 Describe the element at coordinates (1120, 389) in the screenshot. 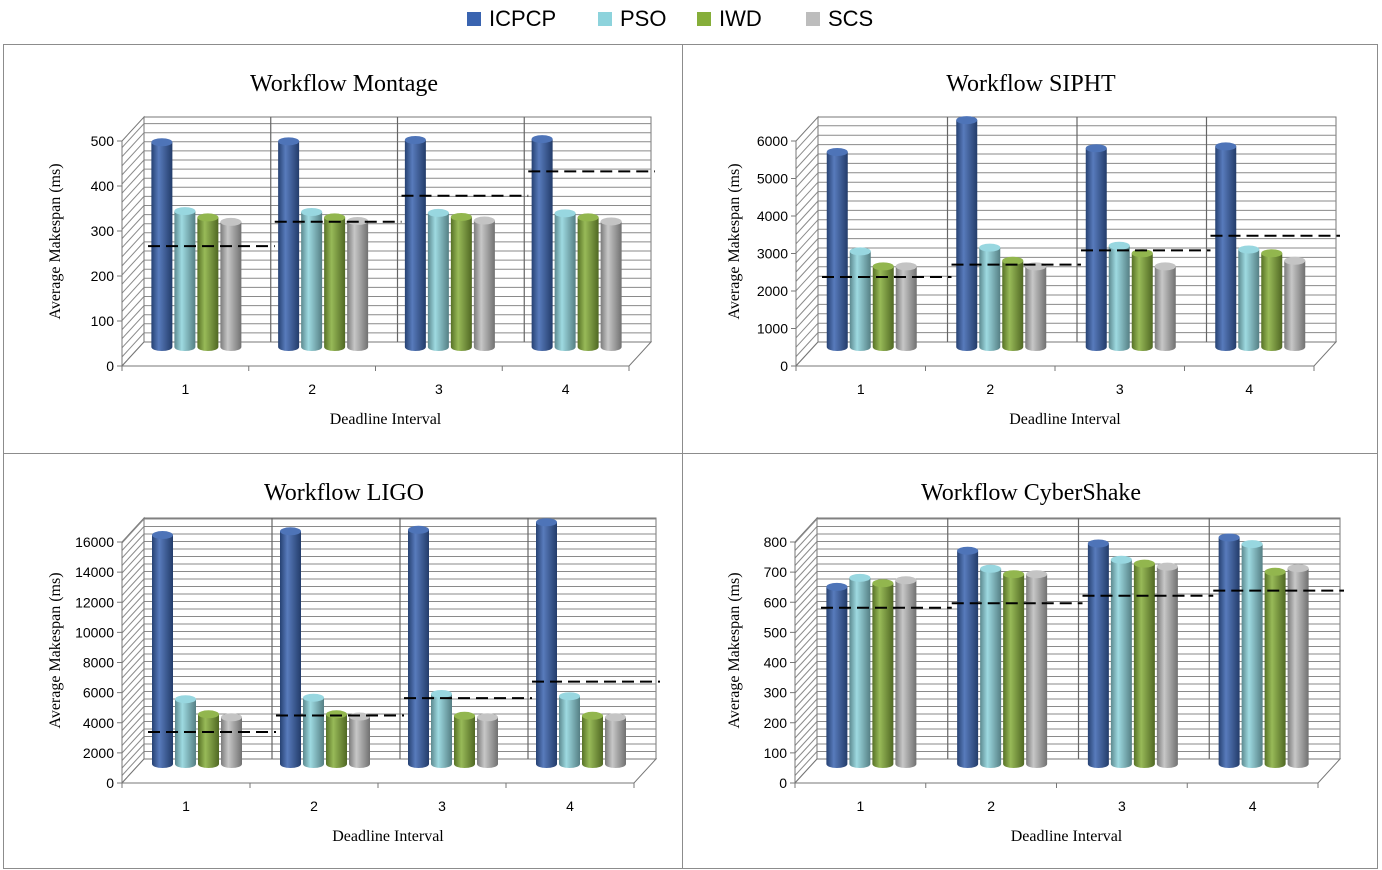

I see `x-tick-label: 3` at that location.